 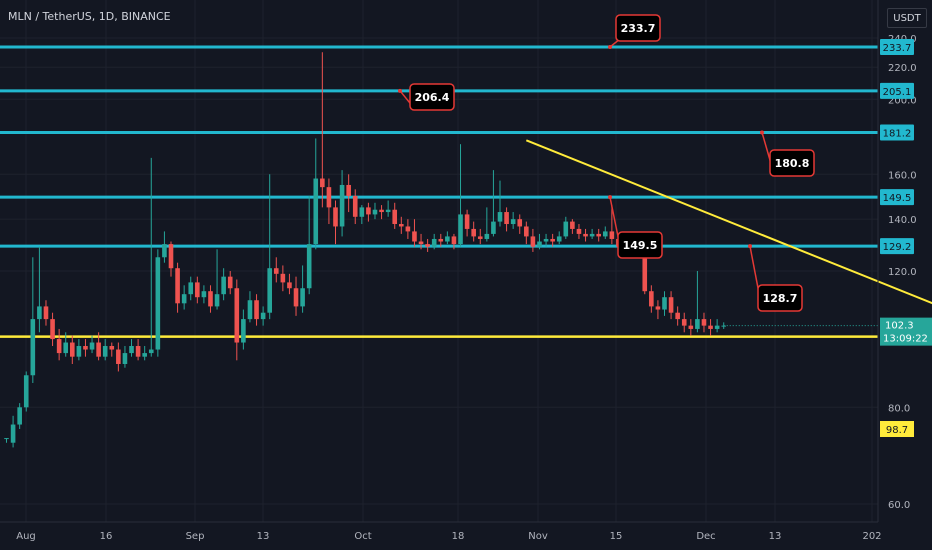 I want to click on level-price-label: 129.2, so click(x=897, y=247).